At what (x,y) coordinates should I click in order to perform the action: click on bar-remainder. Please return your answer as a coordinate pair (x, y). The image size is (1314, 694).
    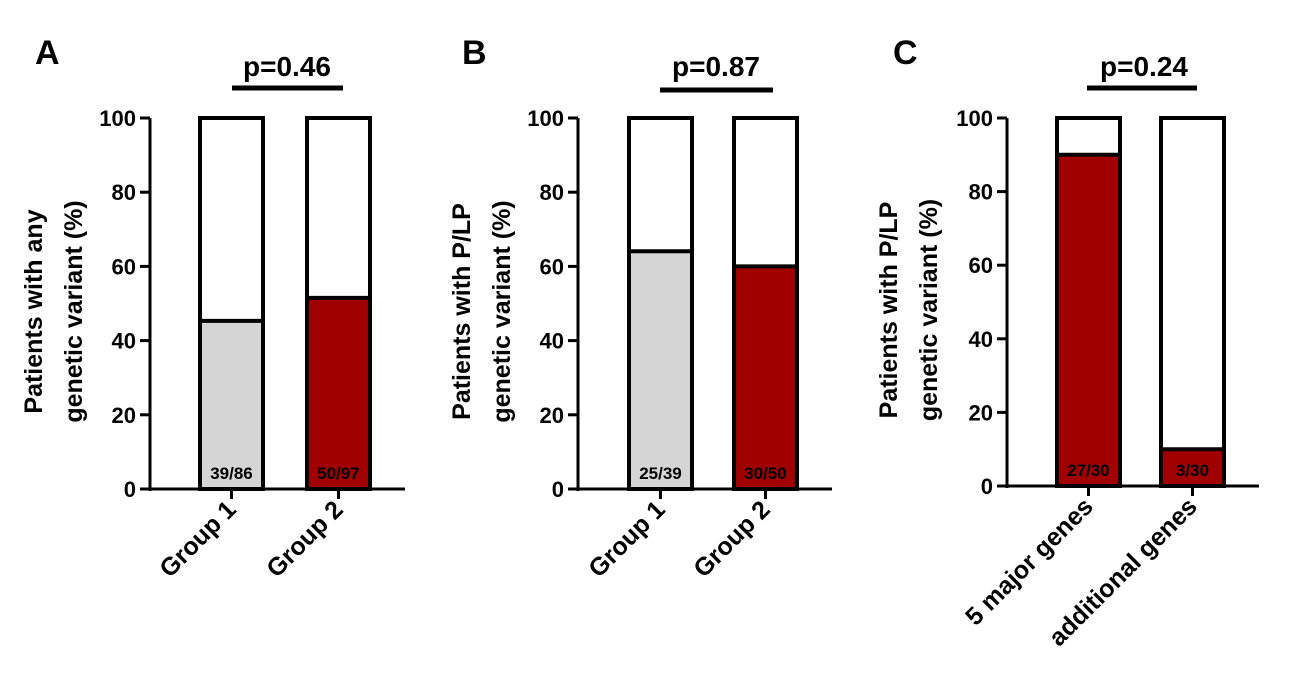
    Looking at the image, I should click on (1192, 302).